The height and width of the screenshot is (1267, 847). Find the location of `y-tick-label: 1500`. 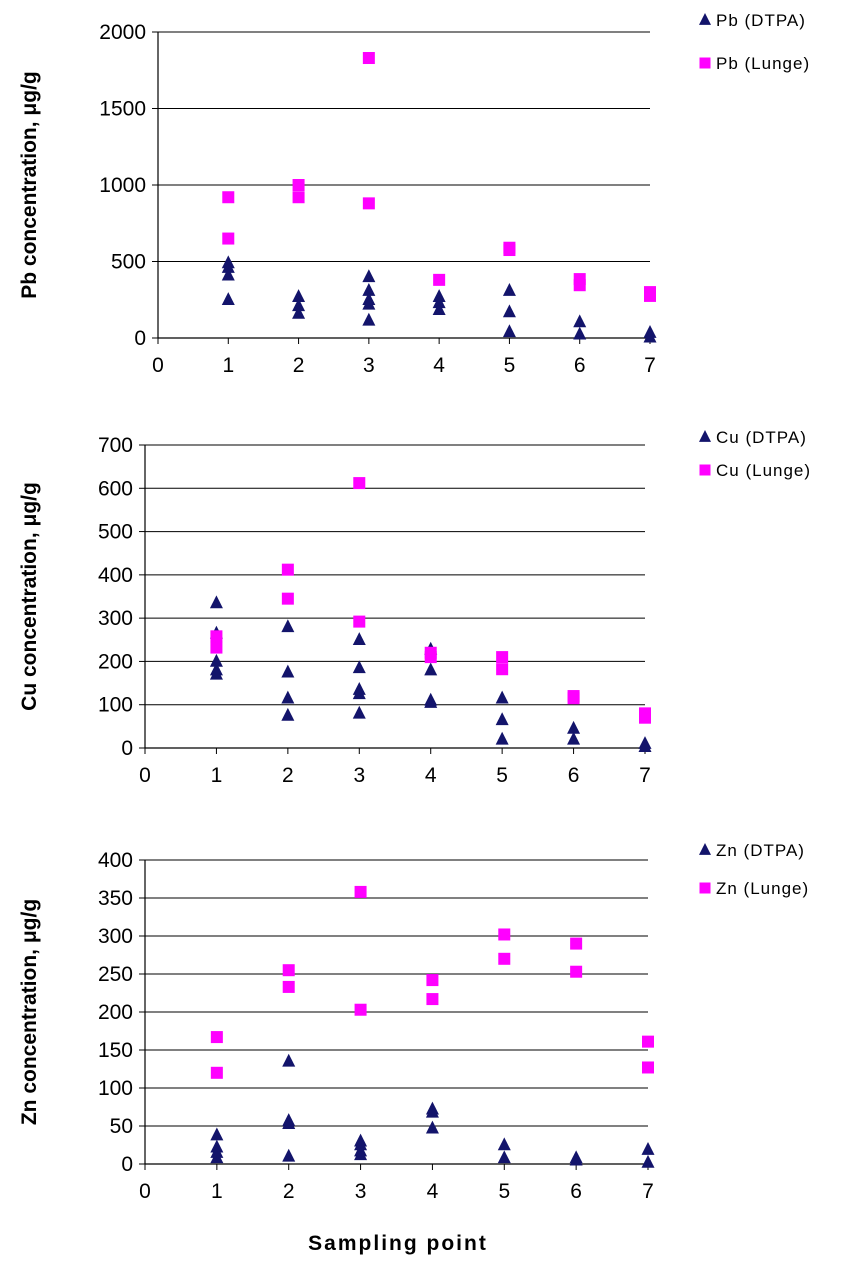

y-tick-label: 1500 is located at coordinates (122, 109).